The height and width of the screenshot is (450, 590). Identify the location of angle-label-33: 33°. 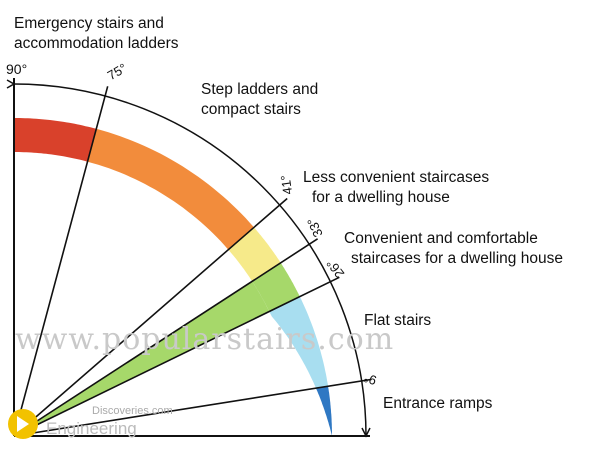
(315, 227).